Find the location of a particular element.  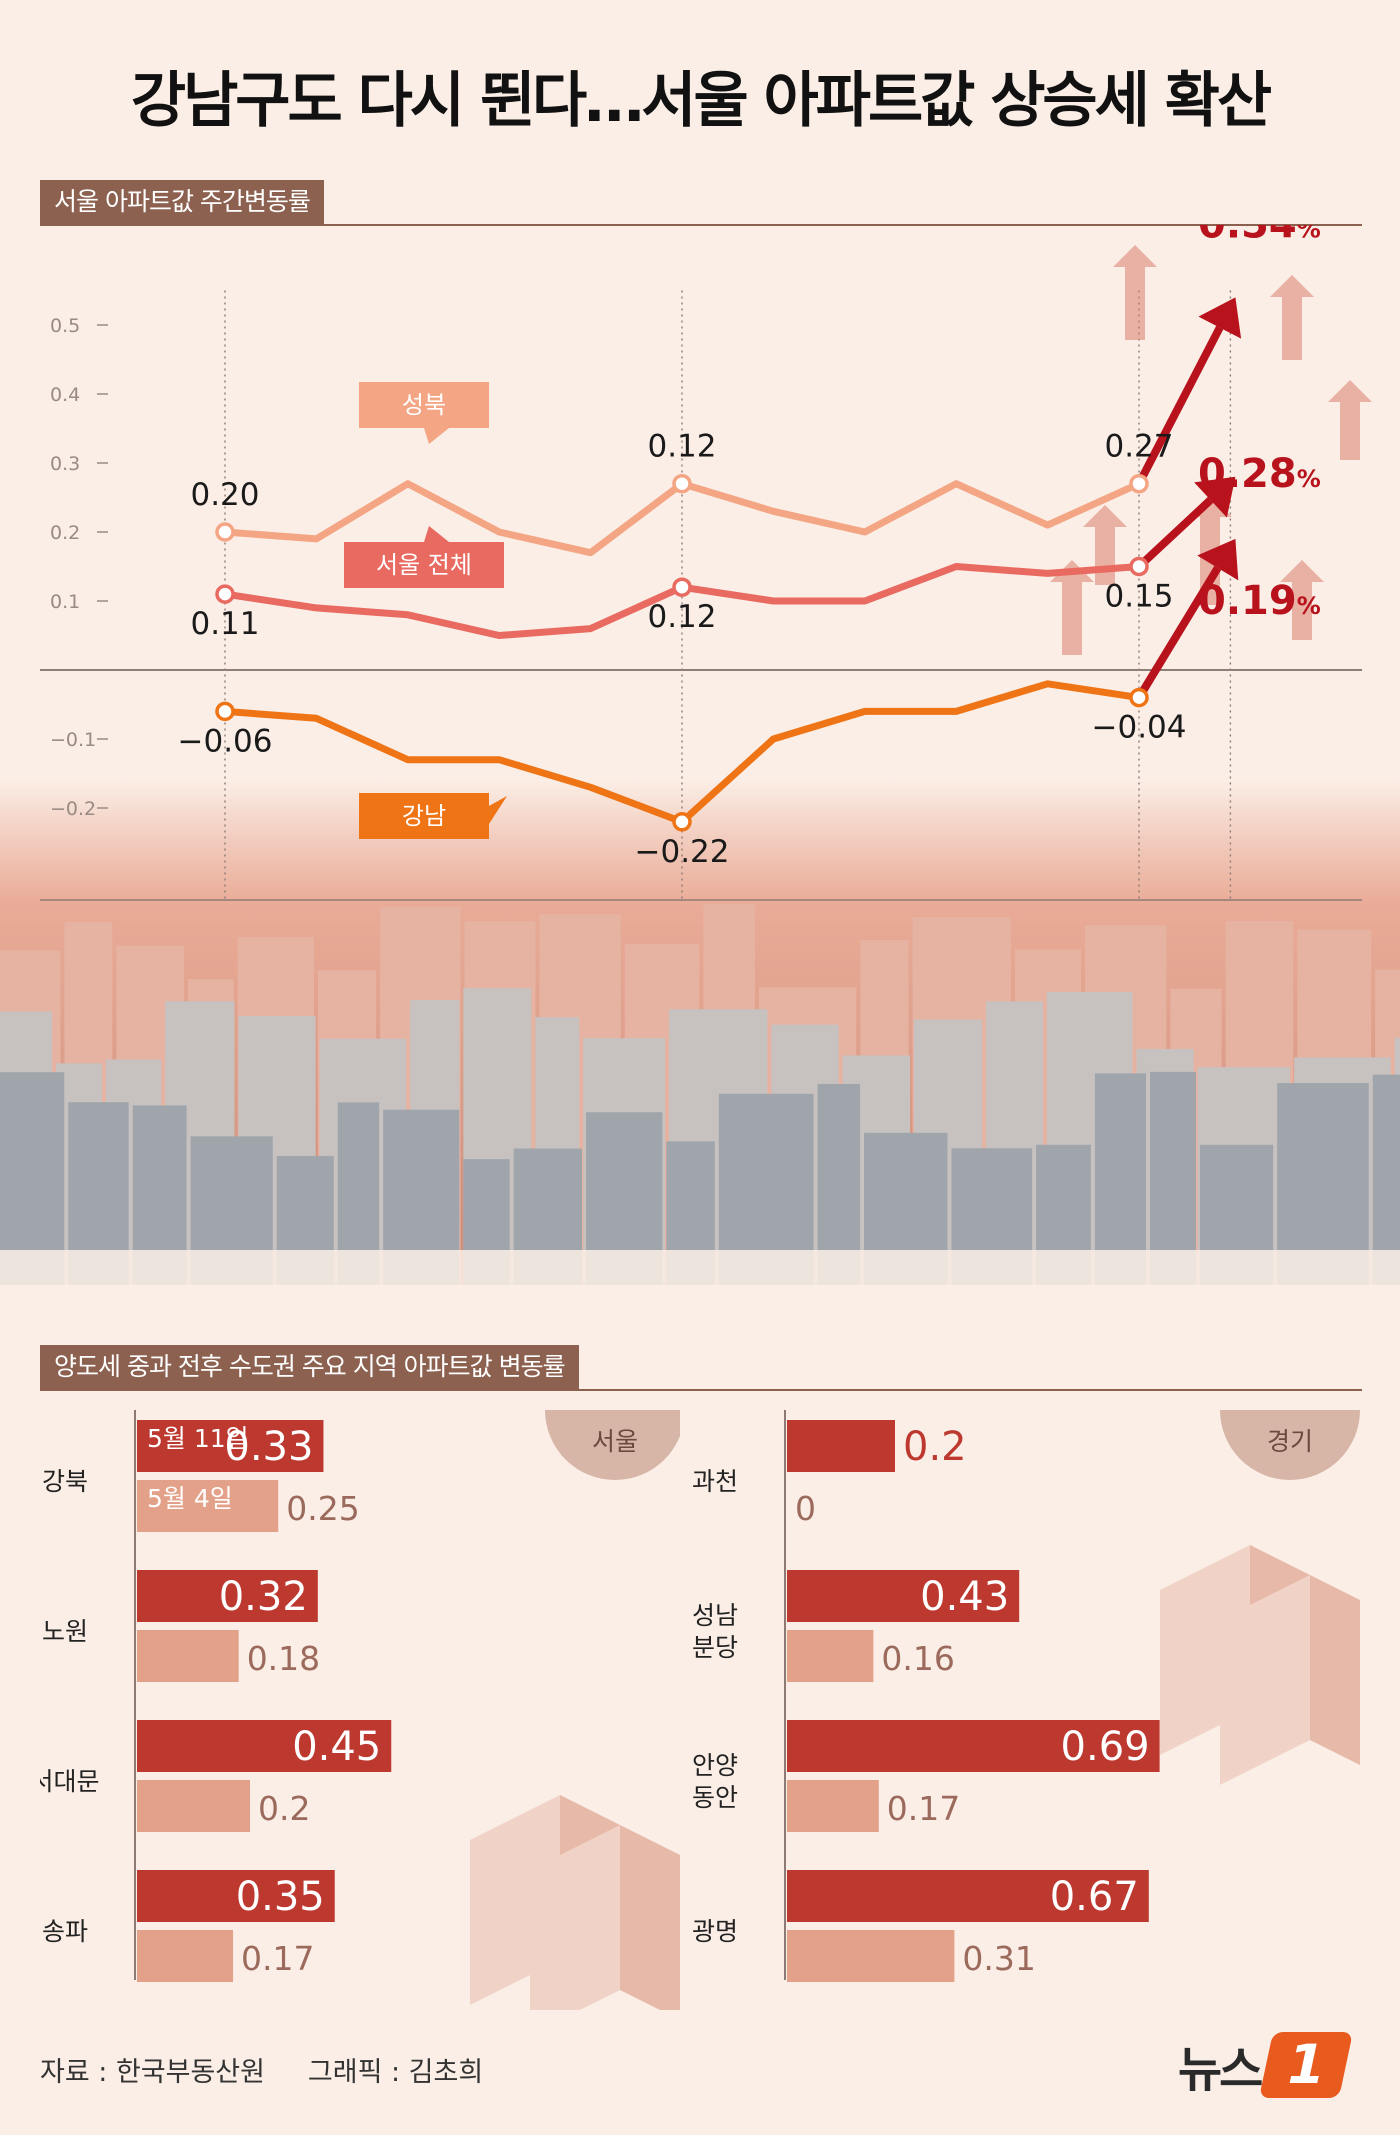

region-badge-label: 서울 is located at coordinates (615, 1441).